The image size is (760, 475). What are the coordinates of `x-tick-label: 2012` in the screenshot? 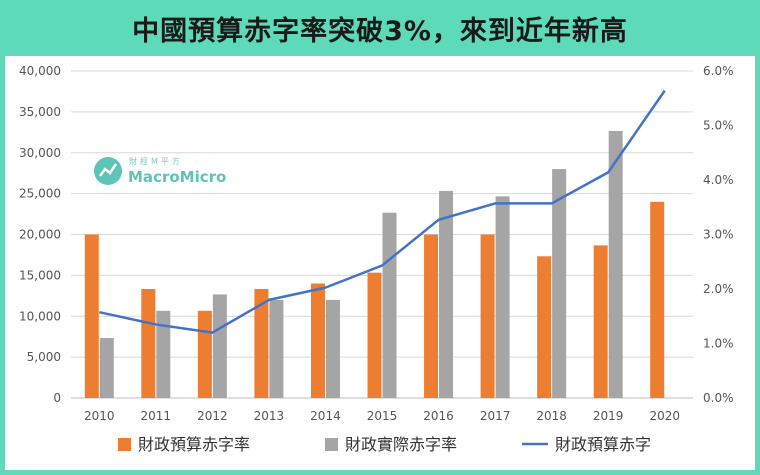 It's located at (212, 416).